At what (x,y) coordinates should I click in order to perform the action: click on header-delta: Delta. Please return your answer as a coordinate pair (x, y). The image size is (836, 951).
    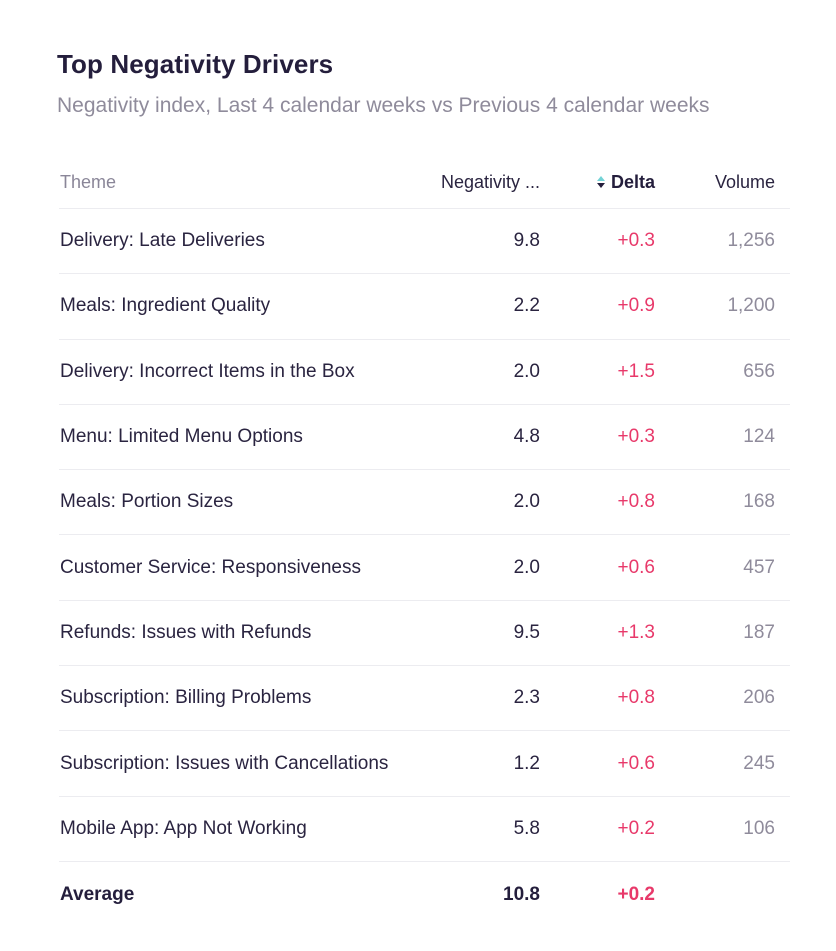
    Looking at the image, I should click on (607, 182).